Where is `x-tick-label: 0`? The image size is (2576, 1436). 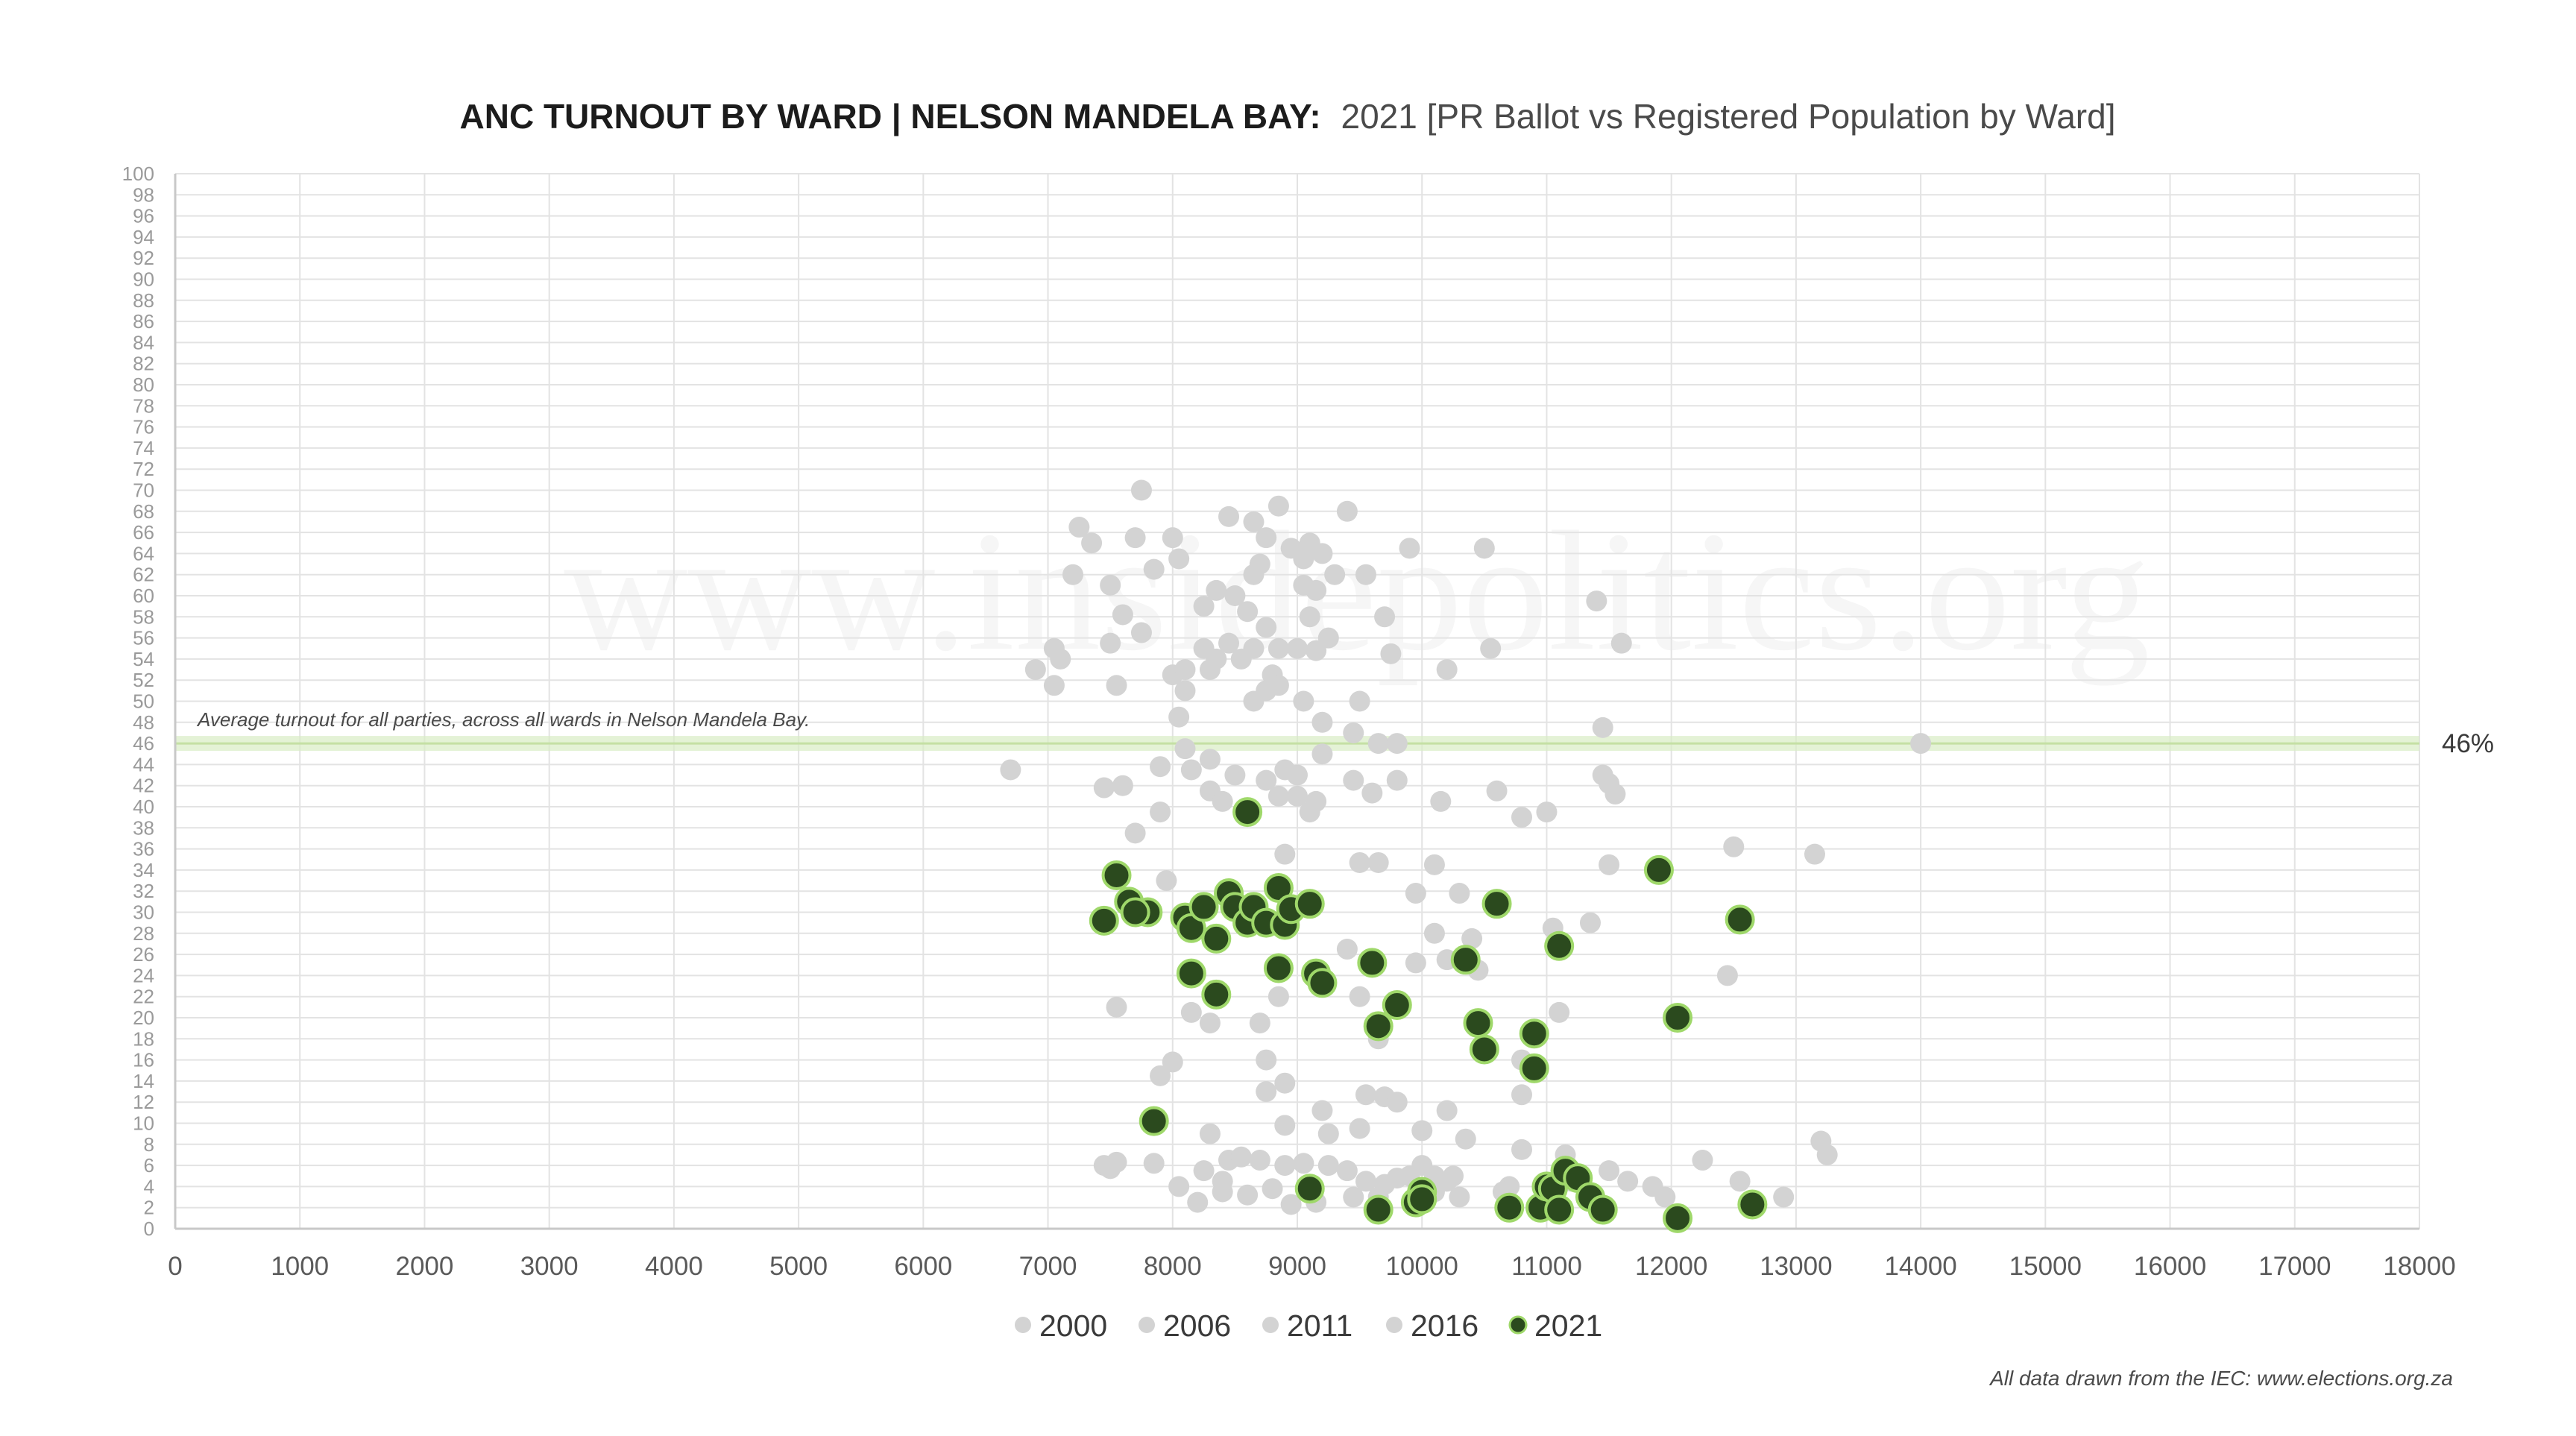 x-tick-label: 0 is located at coordinates (175, 1266).